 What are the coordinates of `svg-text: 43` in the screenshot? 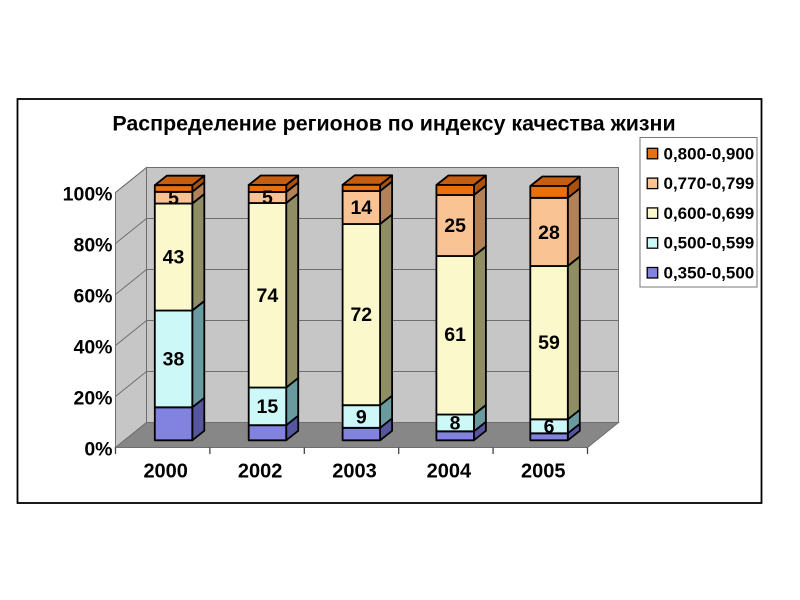 It's located at (174, 258).